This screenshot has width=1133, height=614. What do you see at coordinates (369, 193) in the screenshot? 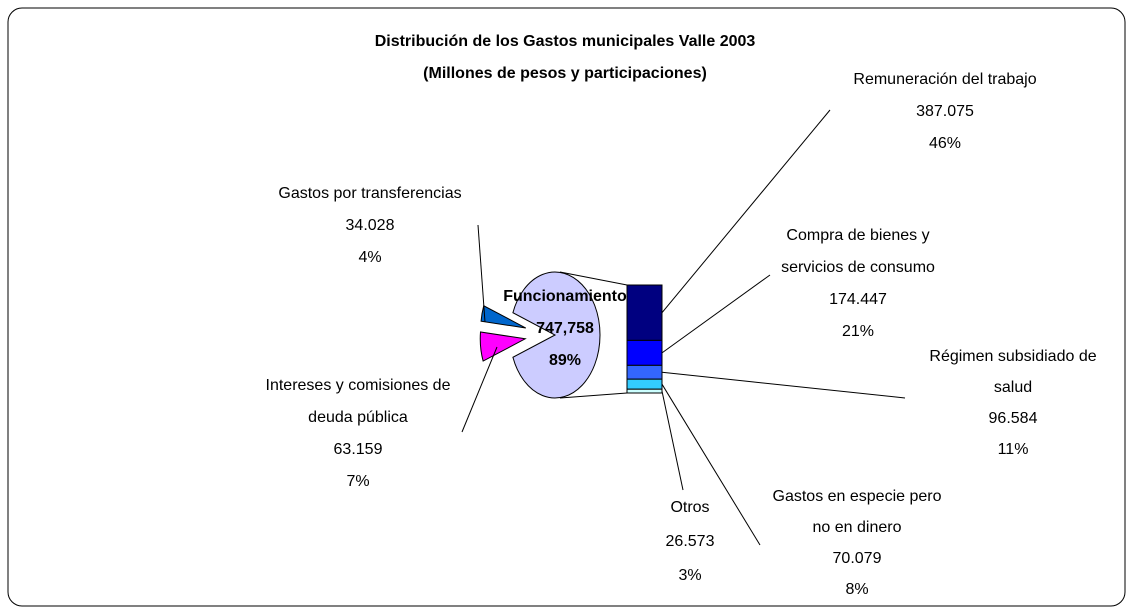
I see `pie-label: Gastos por transferencias` at bounding box center [369, 193].